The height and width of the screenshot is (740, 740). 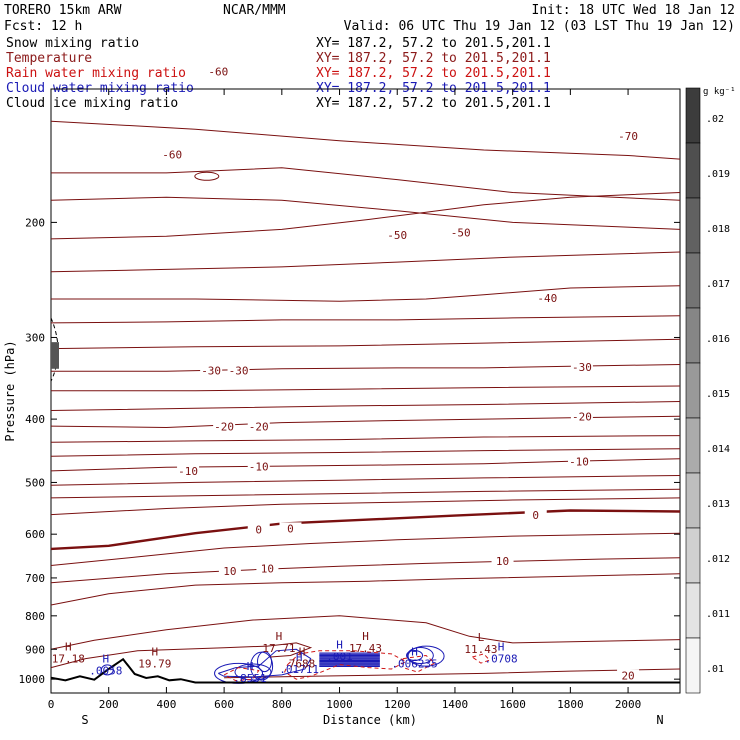 What do you see at coordinates (154, 664) in the screenshot?
I see `extremum-value: 19.79` at bounding box center [154, 664].